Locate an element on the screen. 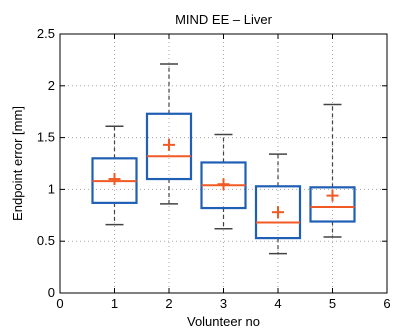 This screenshot has height=334, width=396. y-tick-label: 0 is located at coordinates (51, 292).